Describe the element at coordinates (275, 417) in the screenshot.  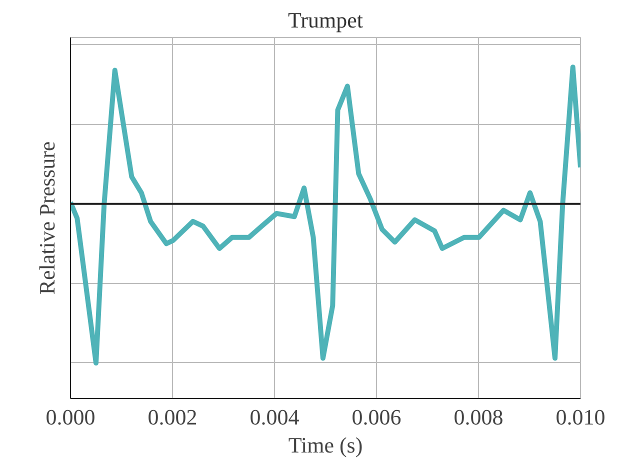
I see `x-tick-label: 0.004` at that location.